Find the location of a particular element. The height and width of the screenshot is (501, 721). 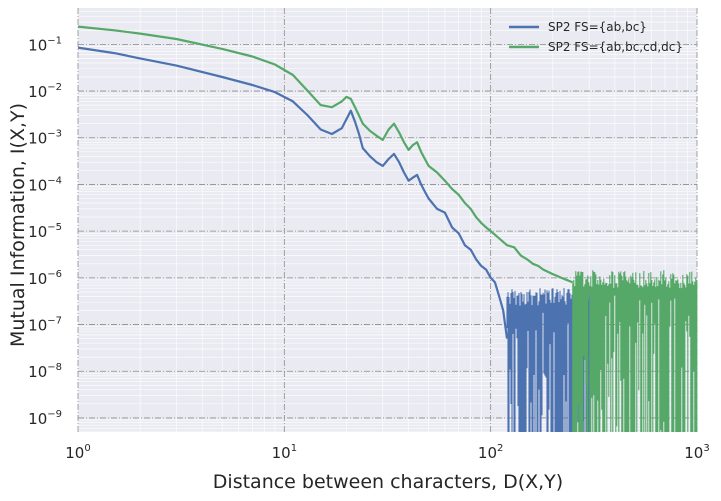

noise-layer is located at coordinates (602, 351).